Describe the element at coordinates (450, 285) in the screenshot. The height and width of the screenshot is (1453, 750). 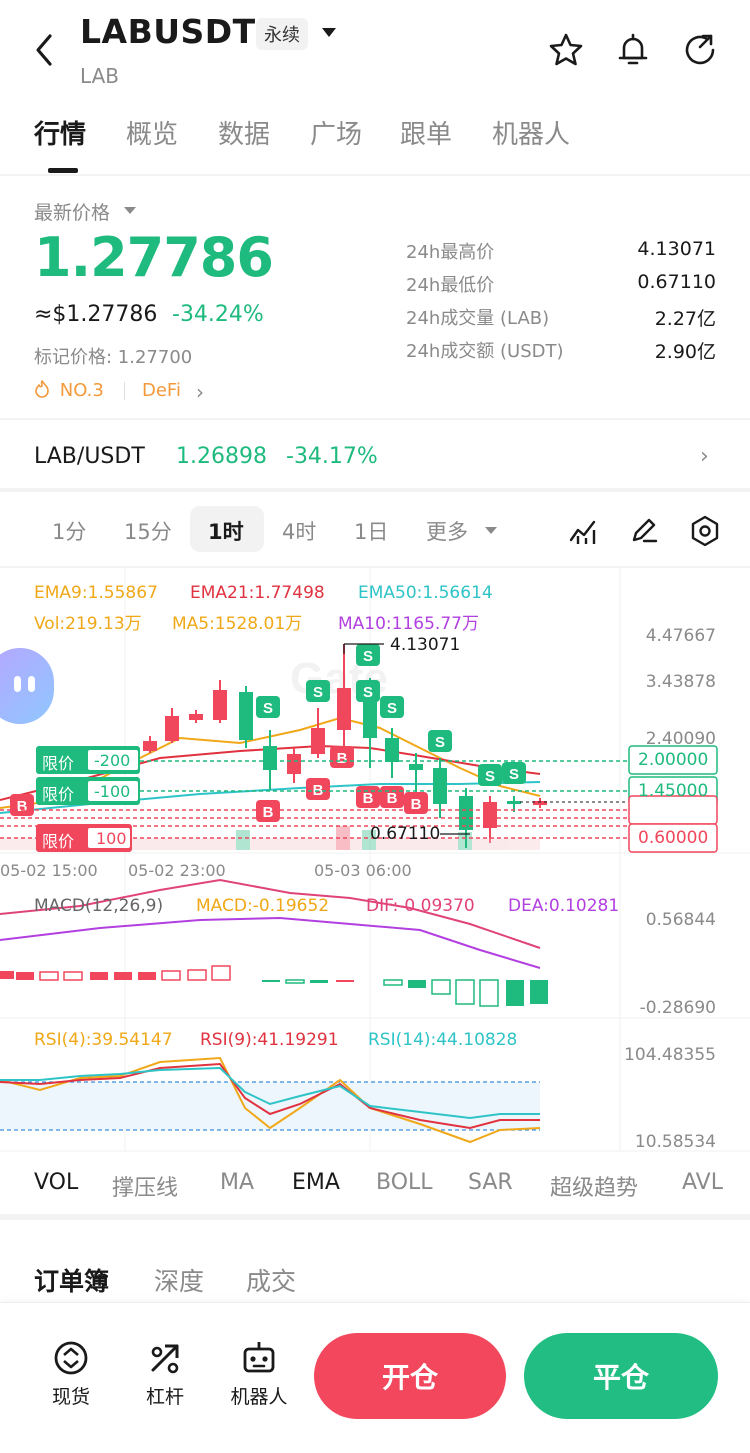
I see `stat-low-label: 24h最低价` at that location.